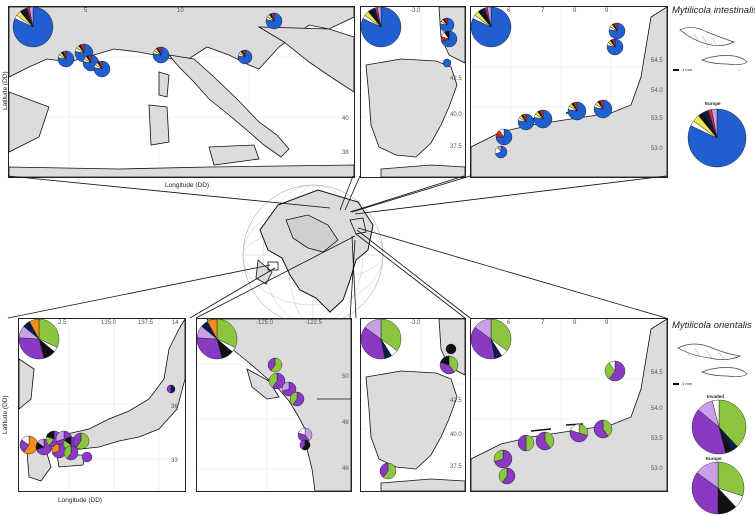 This screenshot has height=516, width=755. I want to click on tick-lat: 33, so click(174, 461).